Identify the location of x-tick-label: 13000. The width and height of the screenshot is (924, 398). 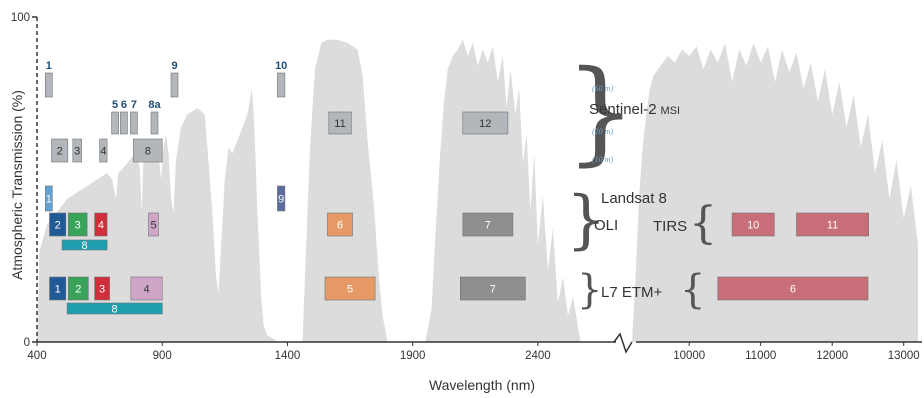
(904, 356).